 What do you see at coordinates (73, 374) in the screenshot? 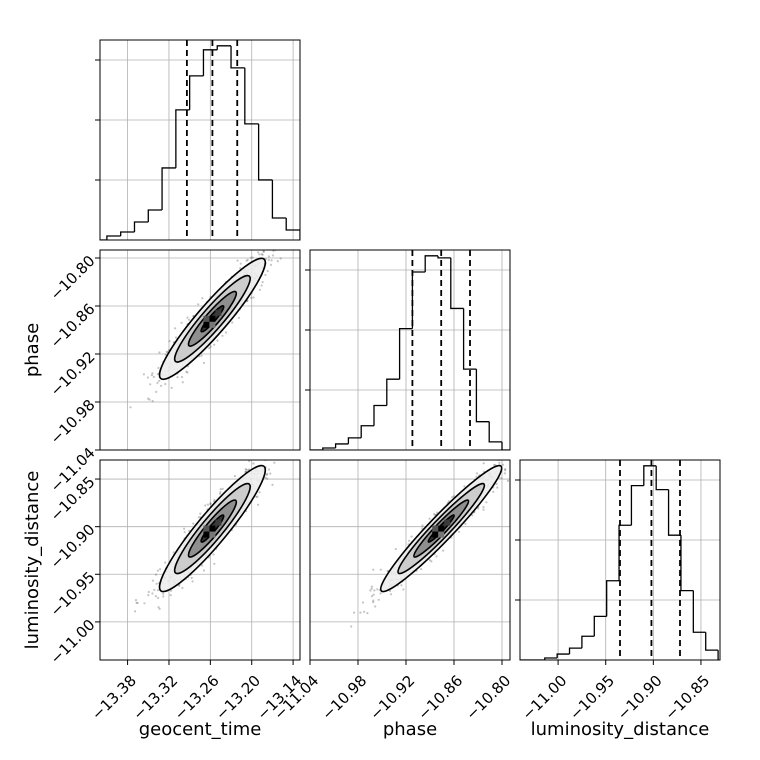
I see `density-geocent-time-vs-phase-ytick-label: −10.92` at bounding box center [73, 374].